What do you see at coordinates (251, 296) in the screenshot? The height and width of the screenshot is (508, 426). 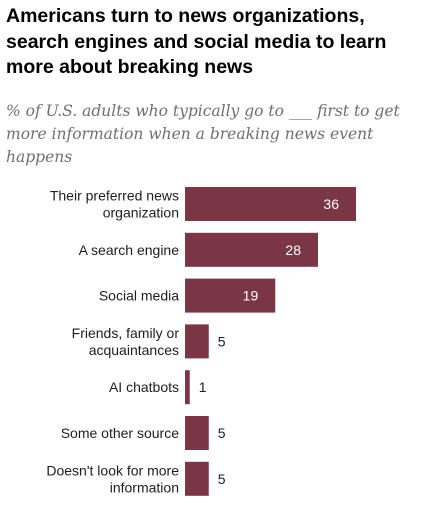 I see `value-label: 19` at bounding box center [251, 296].